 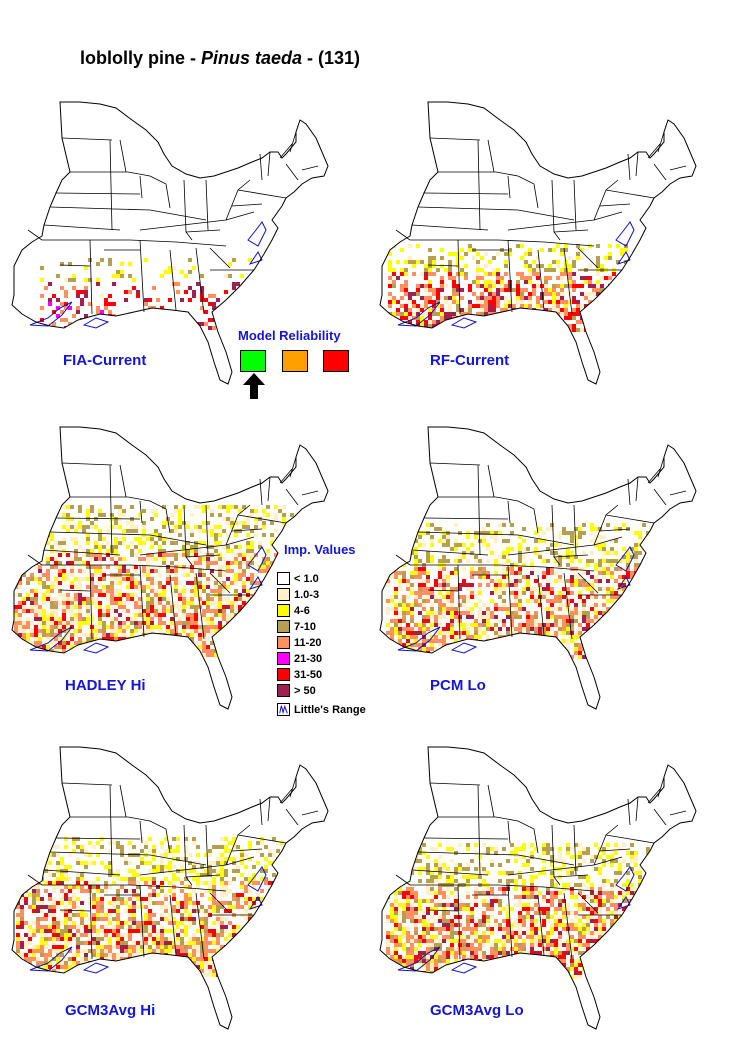 I want to click on page-title: loblolly pine - Pinus taeda - (131), so click(x=220, y=58).